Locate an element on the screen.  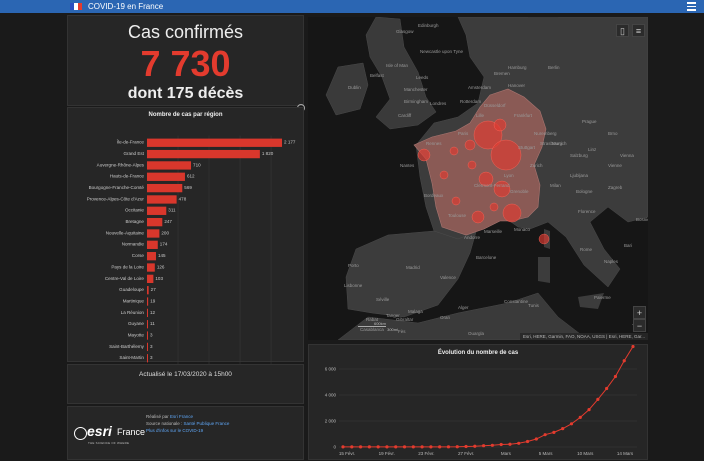
bar-value-label: 1 820 is located at coordinates (268, 153).